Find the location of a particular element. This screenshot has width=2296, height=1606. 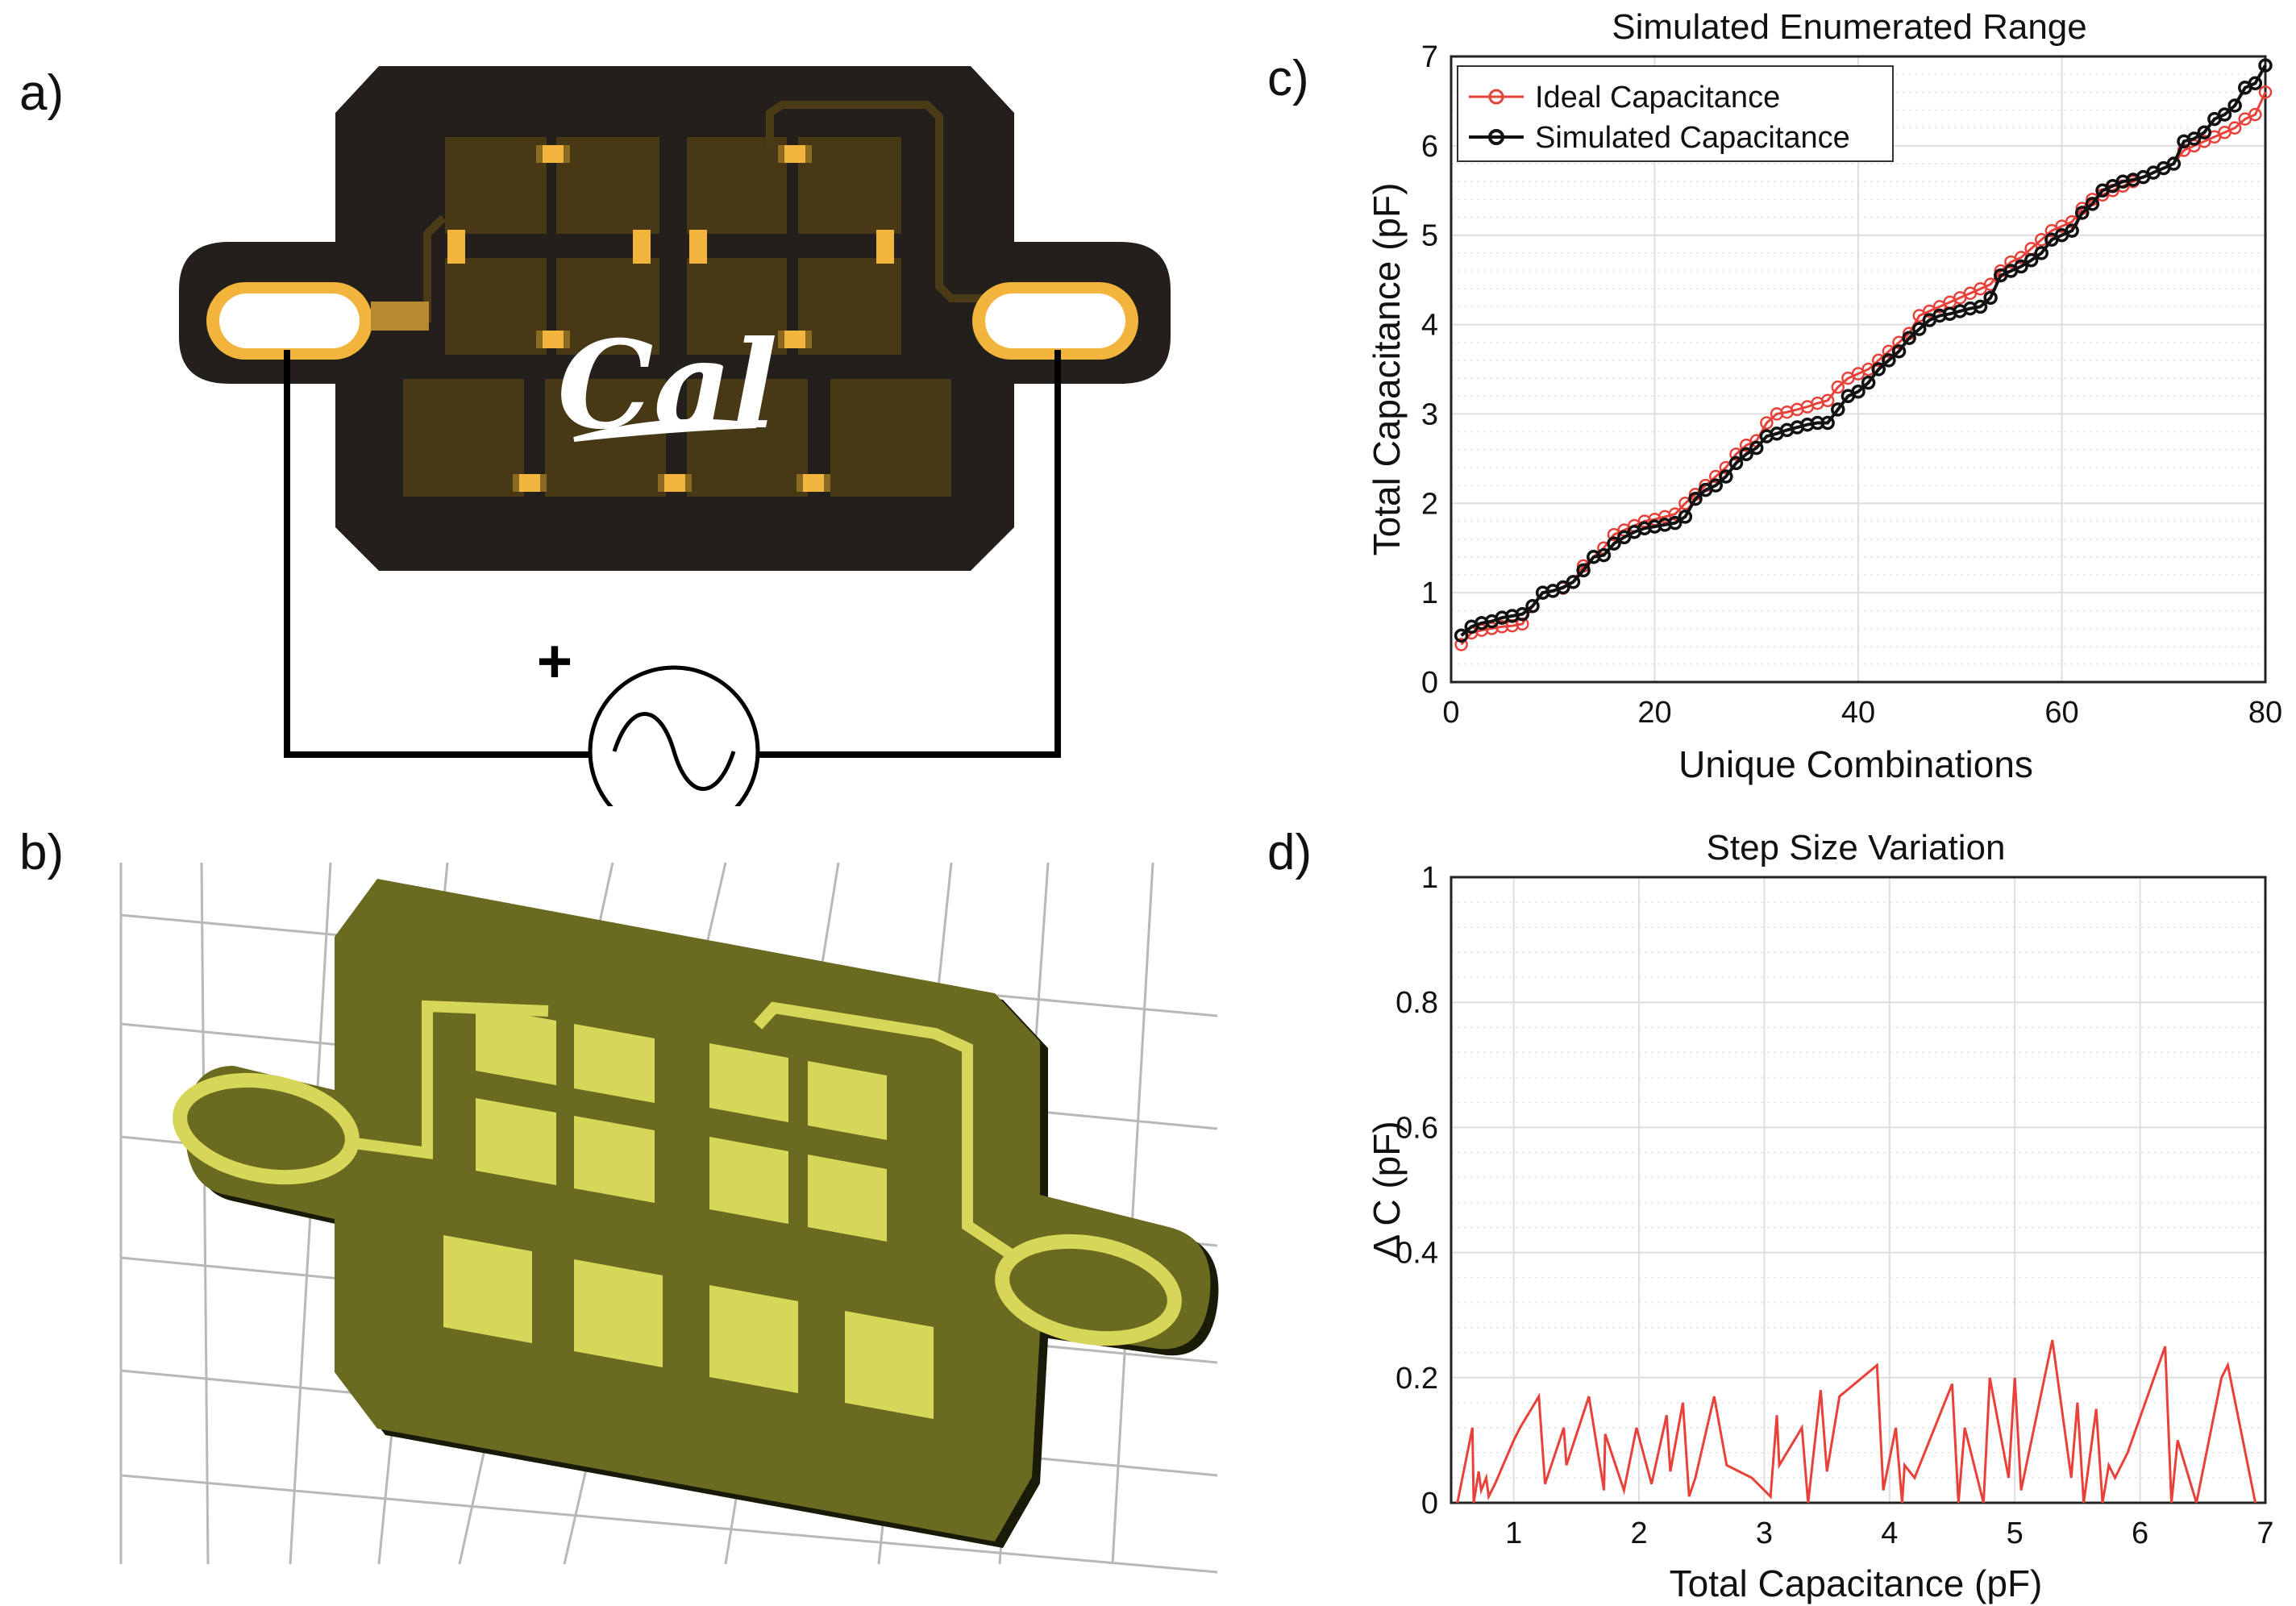

chart-c-legend: Ideal Capacitance Simulated Capacitance is located at coordinates (1675, 114).